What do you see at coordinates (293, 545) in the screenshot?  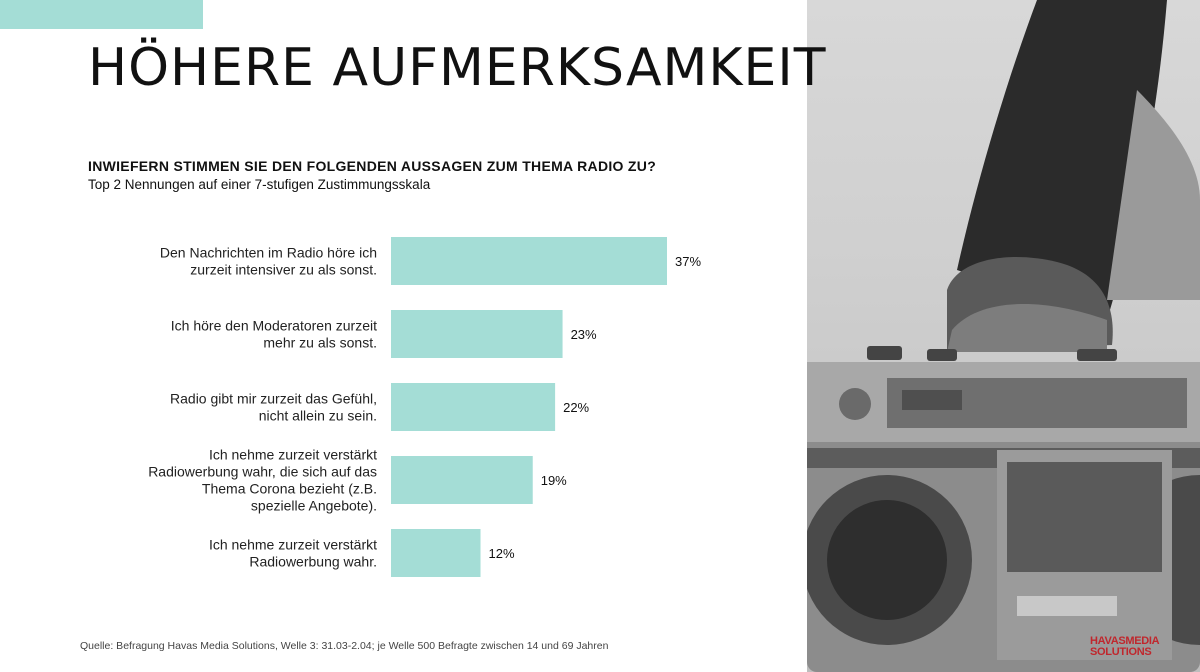 I see `category-label-5-line-1: Ich nehme zurzeit verstärkt` at bounding box center [293, 545].